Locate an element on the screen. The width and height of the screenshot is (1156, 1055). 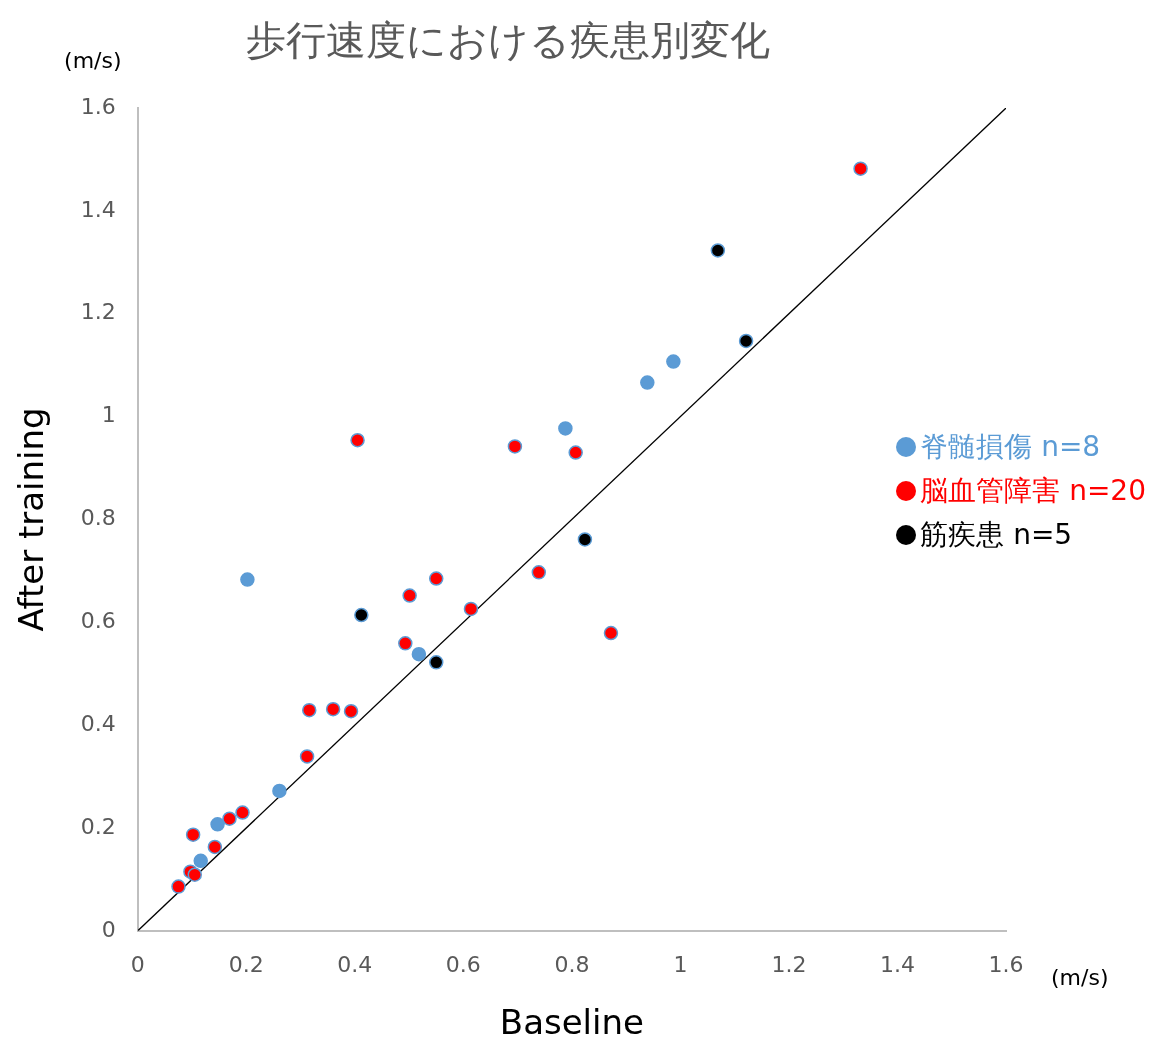
y-tick-label: 0.4 is located at coordinates (98, 723).